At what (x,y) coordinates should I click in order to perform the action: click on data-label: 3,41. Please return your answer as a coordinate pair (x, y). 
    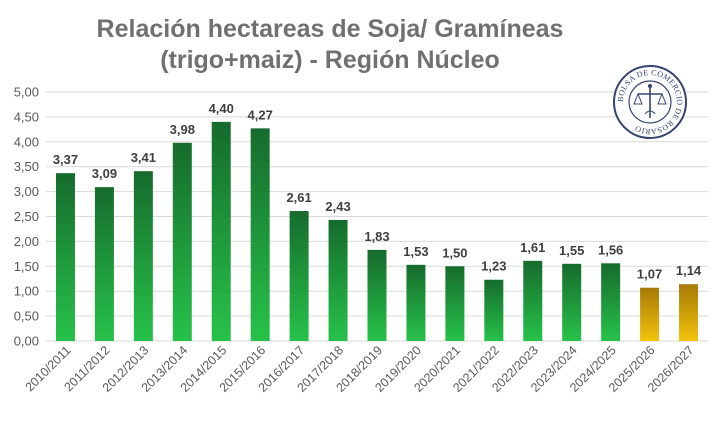
    Looking at the image, I should click on (143, 157).